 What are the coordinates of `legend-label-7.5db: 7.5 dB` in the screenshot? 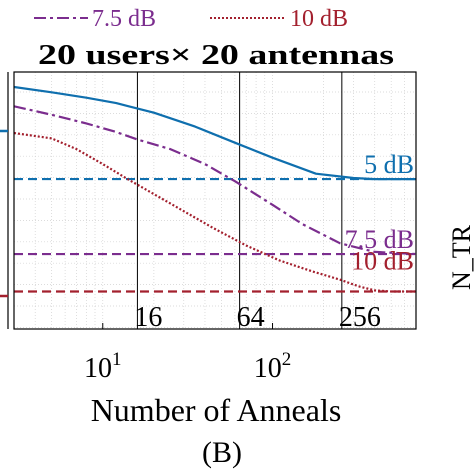 It's located at (124, 19).